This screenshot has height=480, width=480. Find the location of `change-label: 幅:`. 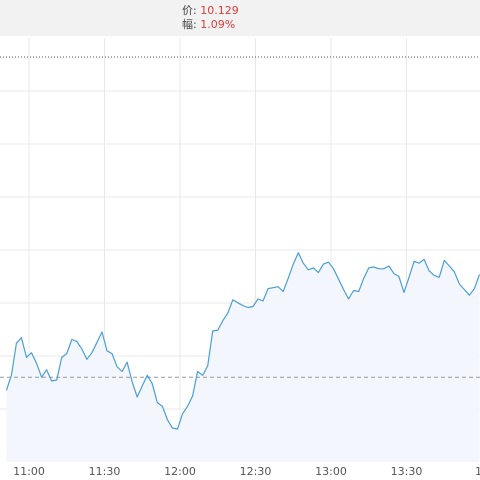

change-label: 幅: is located at coordinates (189, 24).